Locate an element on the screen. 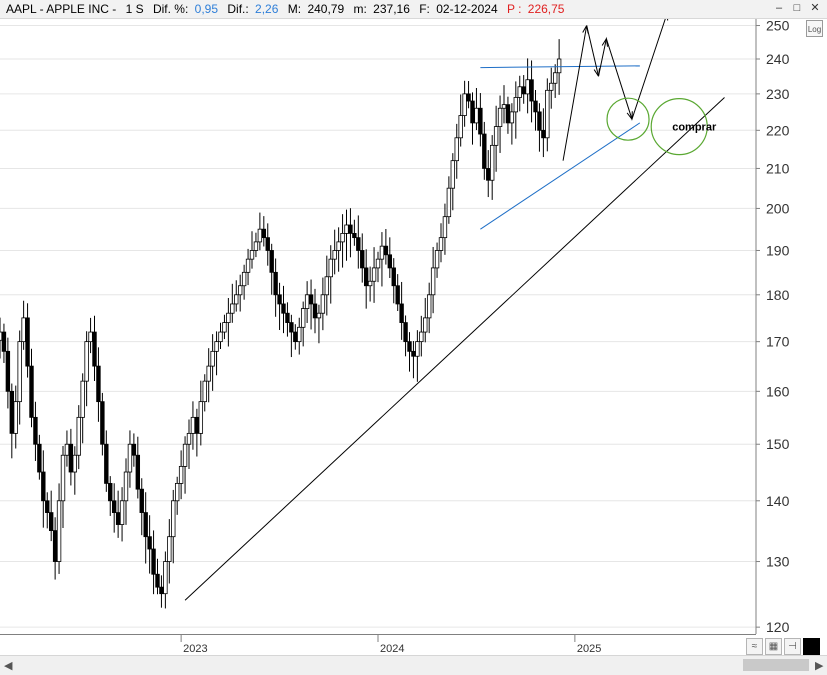 Image resolution: width=827 pixels, height=675 pixels. y-tick-label: 150 is located at coordinates (778, 444).